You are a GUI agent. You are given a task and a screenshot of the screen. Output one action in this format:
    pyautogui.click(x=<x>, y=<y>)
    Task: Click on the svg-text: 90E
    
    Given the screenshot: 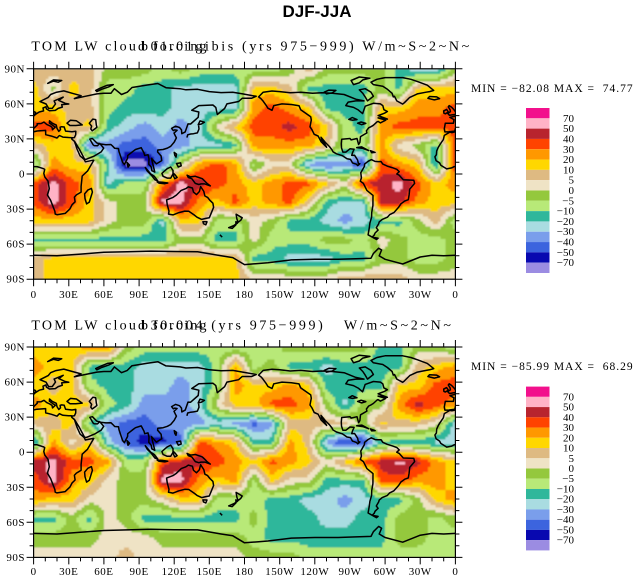 What is the action you would take?
    pyautogui.click(x=138, y=295)
    